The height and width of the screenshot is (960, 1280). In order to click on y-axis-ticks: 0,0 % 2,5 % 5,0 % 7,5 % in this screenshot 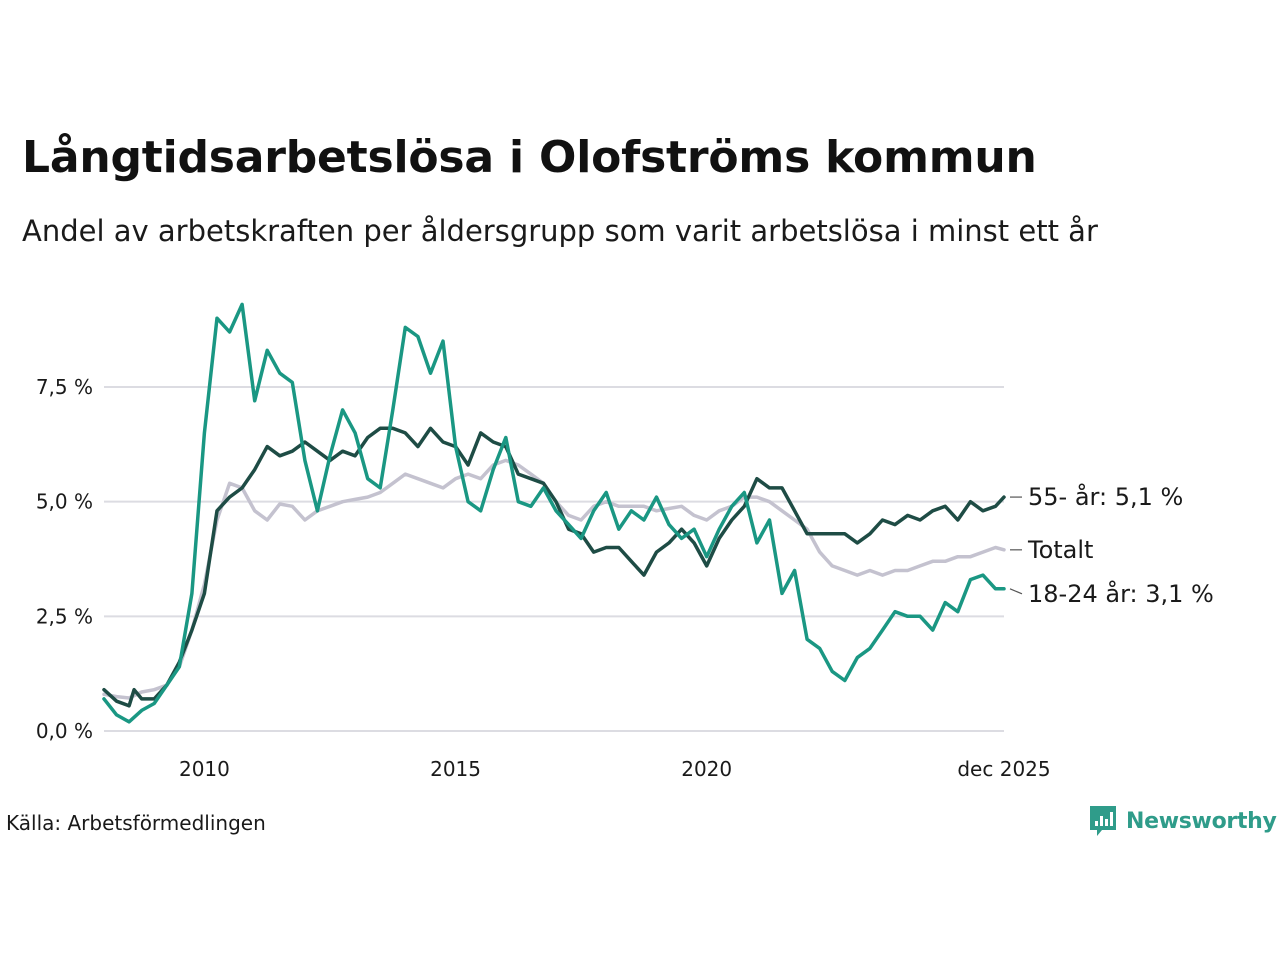, I will do `click(64, 559)`.